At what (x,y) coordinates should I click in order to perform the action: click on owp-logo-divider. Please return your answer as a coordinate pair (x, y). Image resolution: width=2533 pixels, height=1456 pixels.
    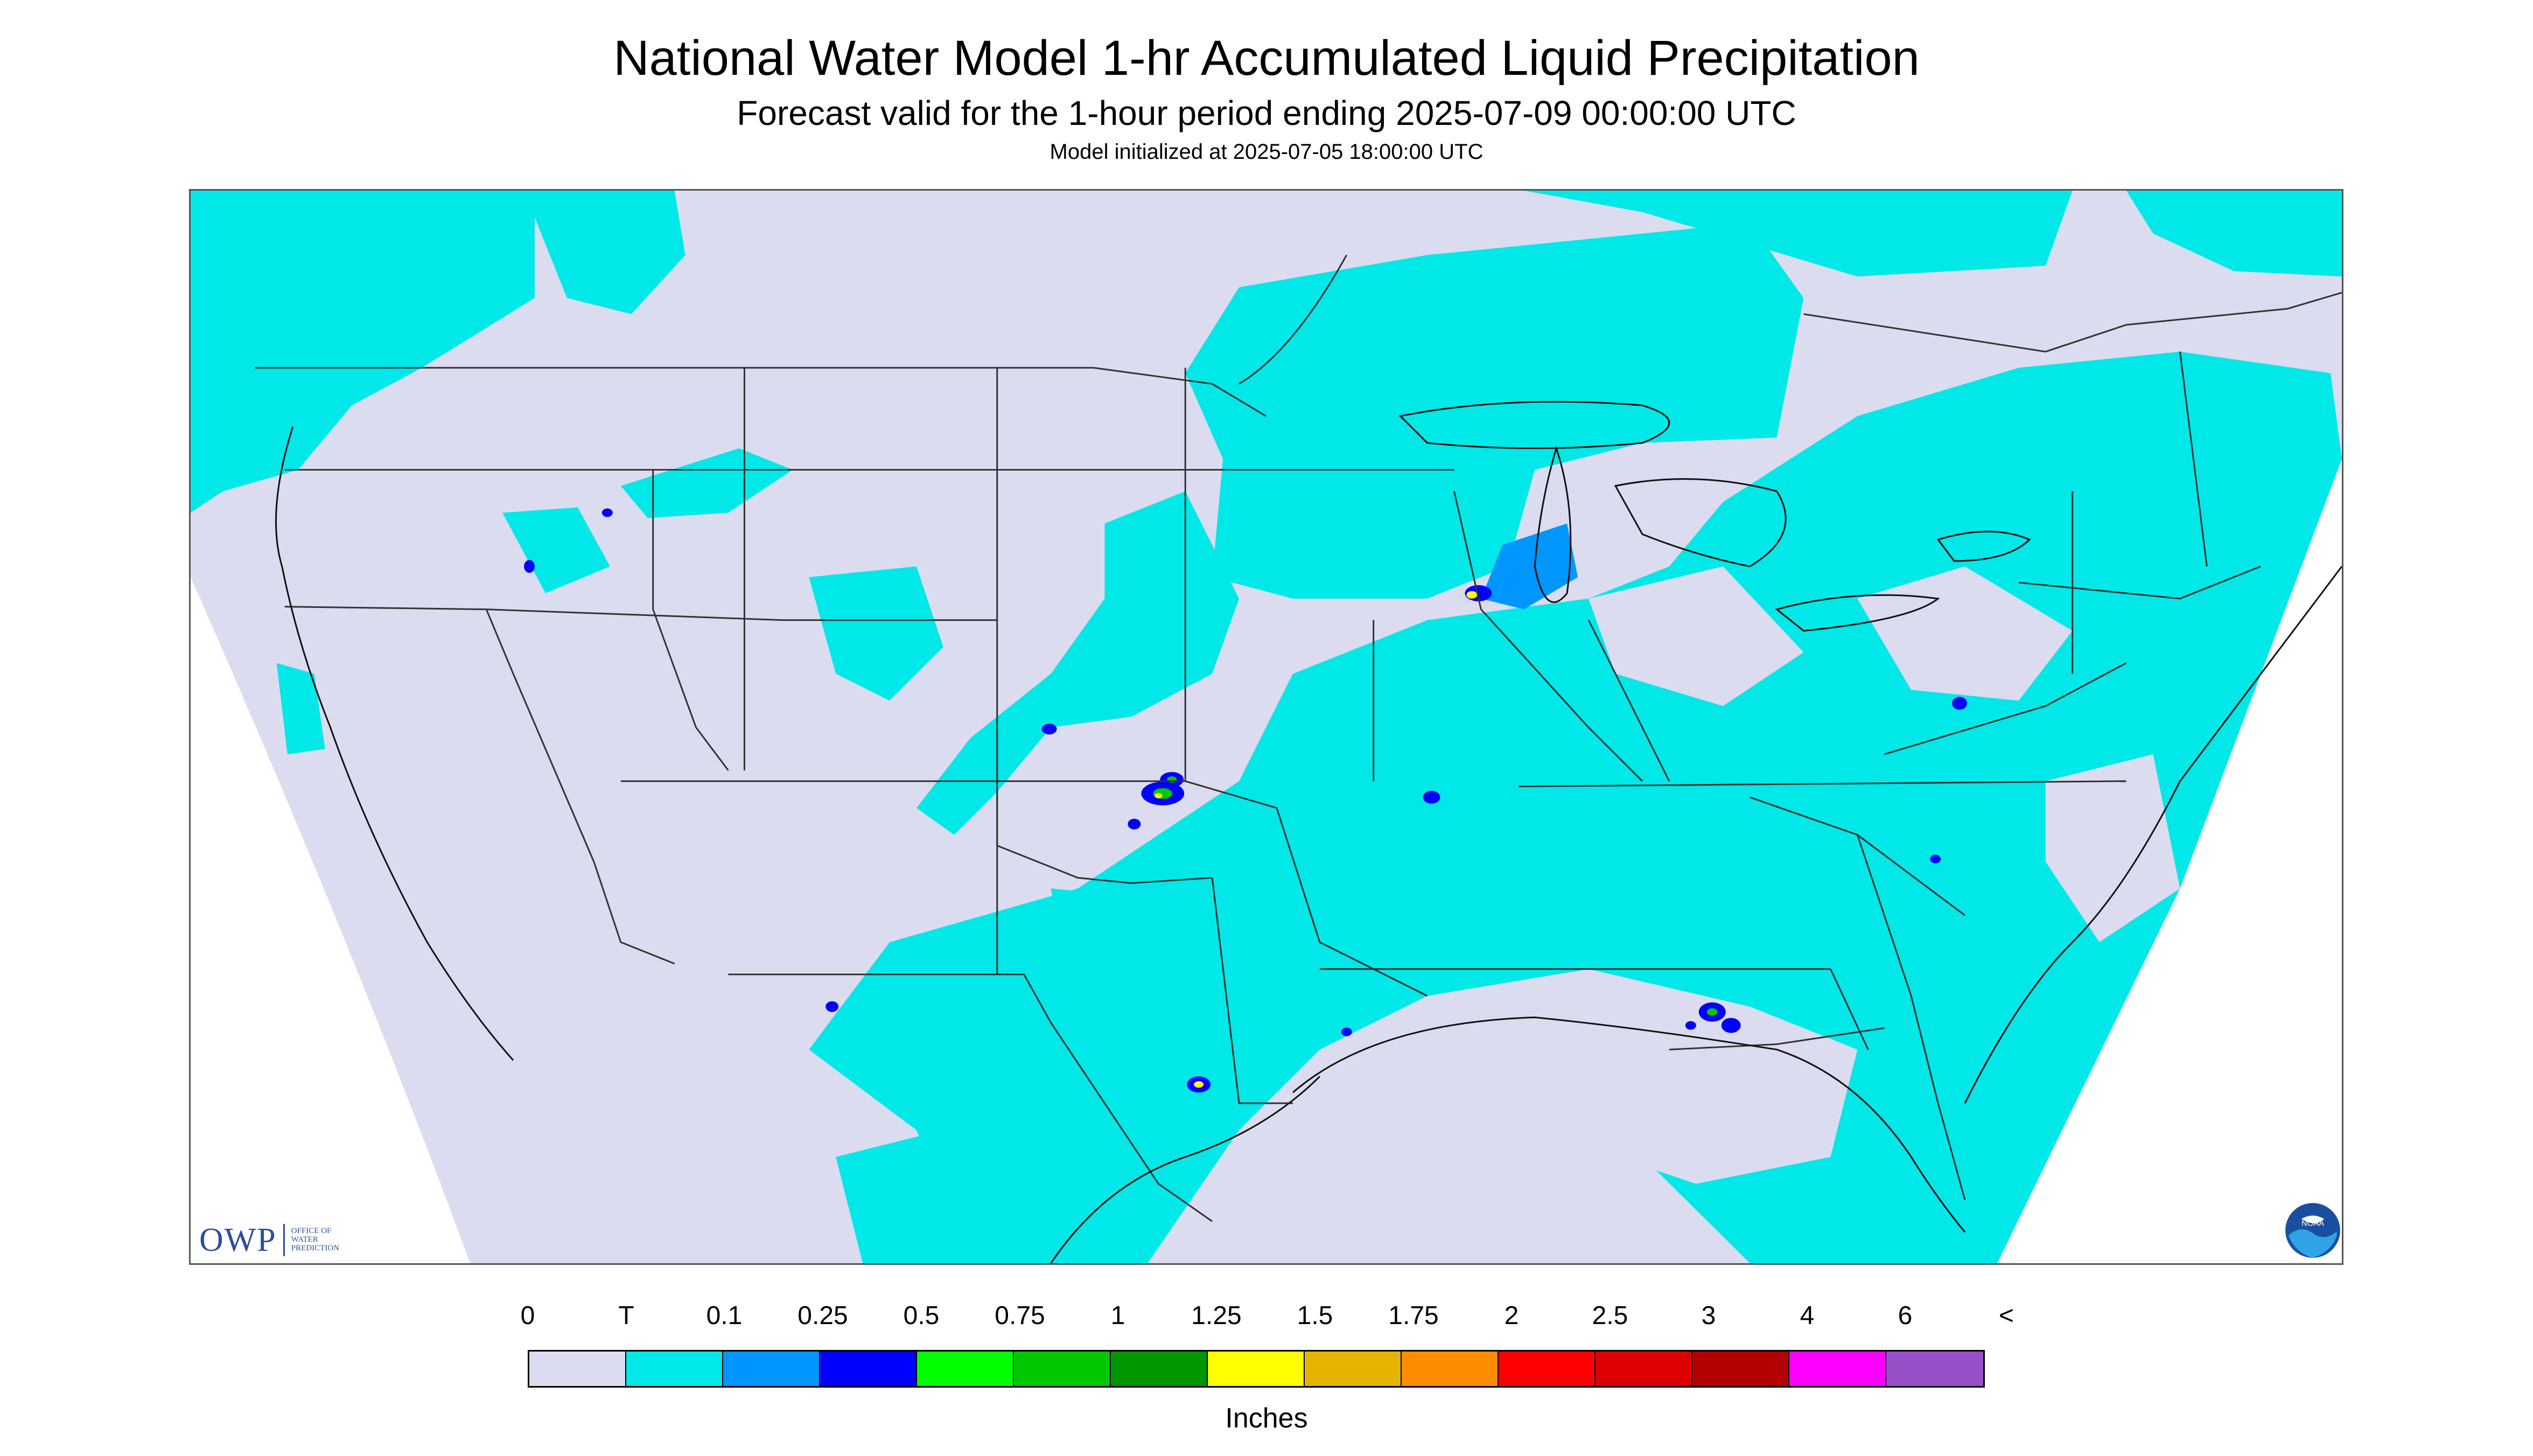
    Looking at the image, I should click on (284, 1240).